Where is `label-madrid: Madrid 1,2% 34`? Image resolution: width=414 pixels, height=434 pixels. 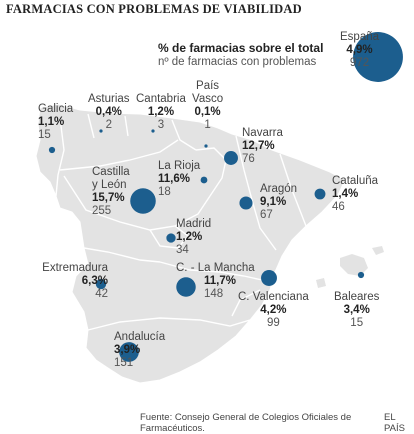 label-madrid: Madrid 1,2% 34 is located at coordinates (194, 237).